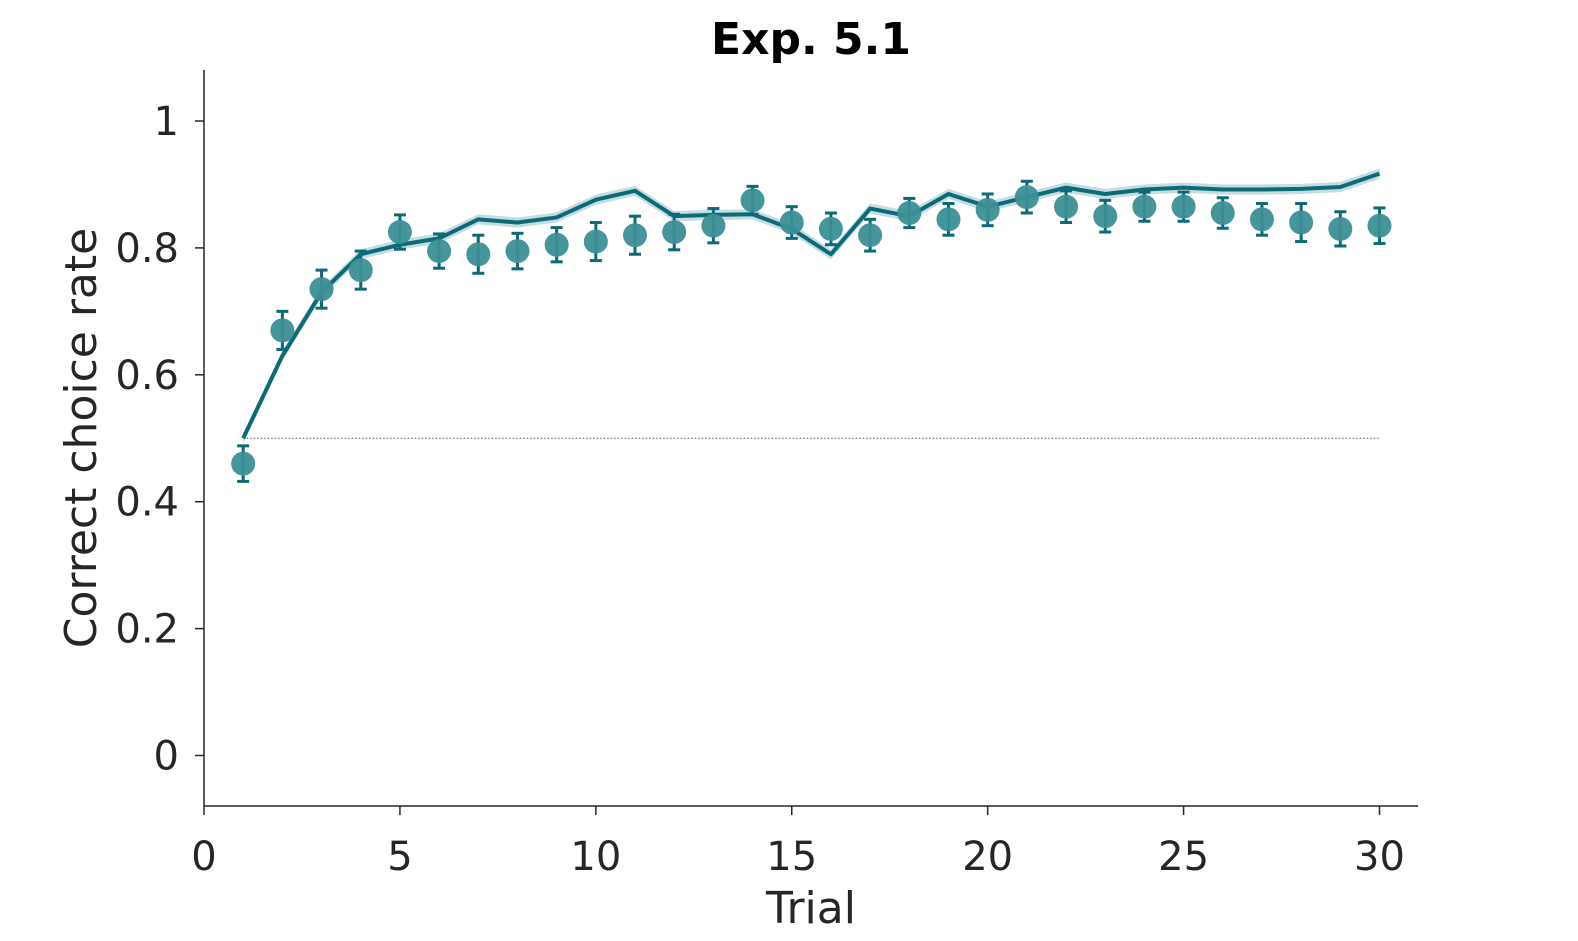 Image resolution: width=1578 pixels, height=941 pixels. I want to click on x-tick-label: 0, so click(203, 857).